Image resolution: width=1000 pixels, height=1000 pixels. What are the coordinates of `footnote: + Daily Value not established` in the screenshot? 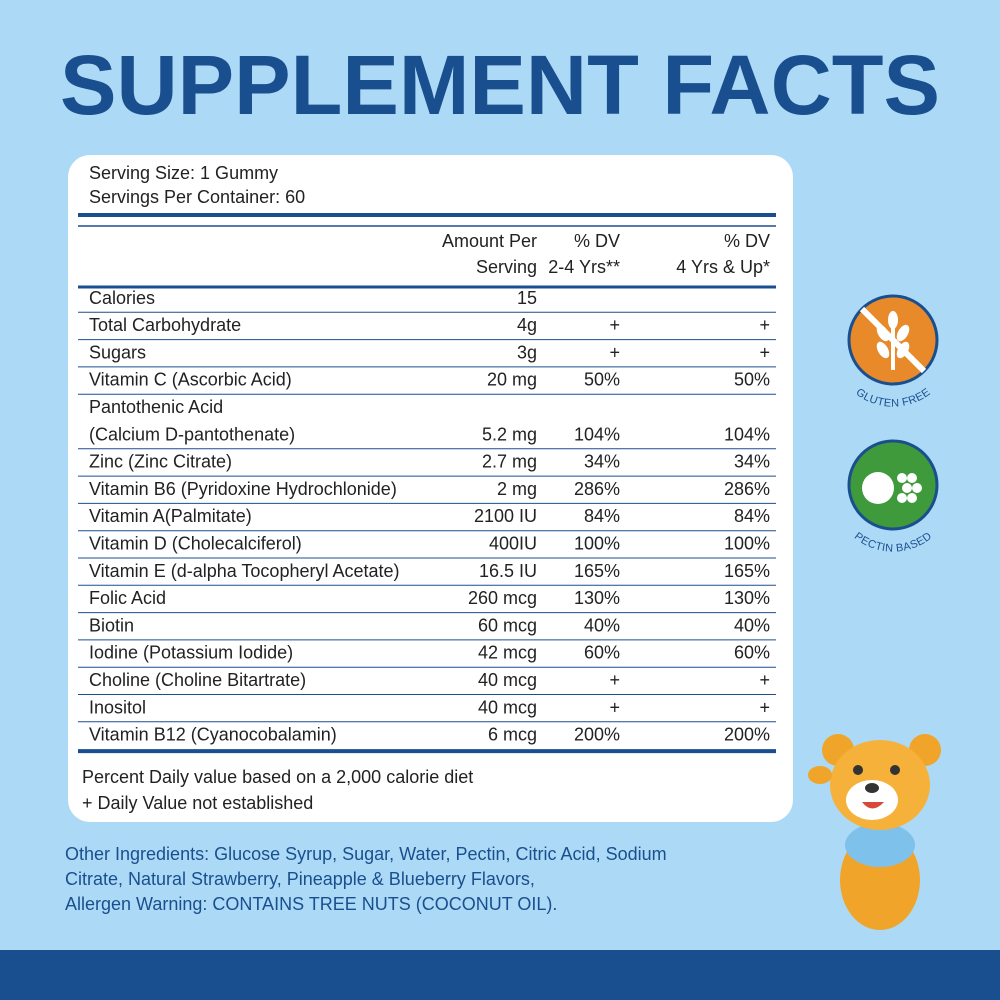 It's located at (197, 803).